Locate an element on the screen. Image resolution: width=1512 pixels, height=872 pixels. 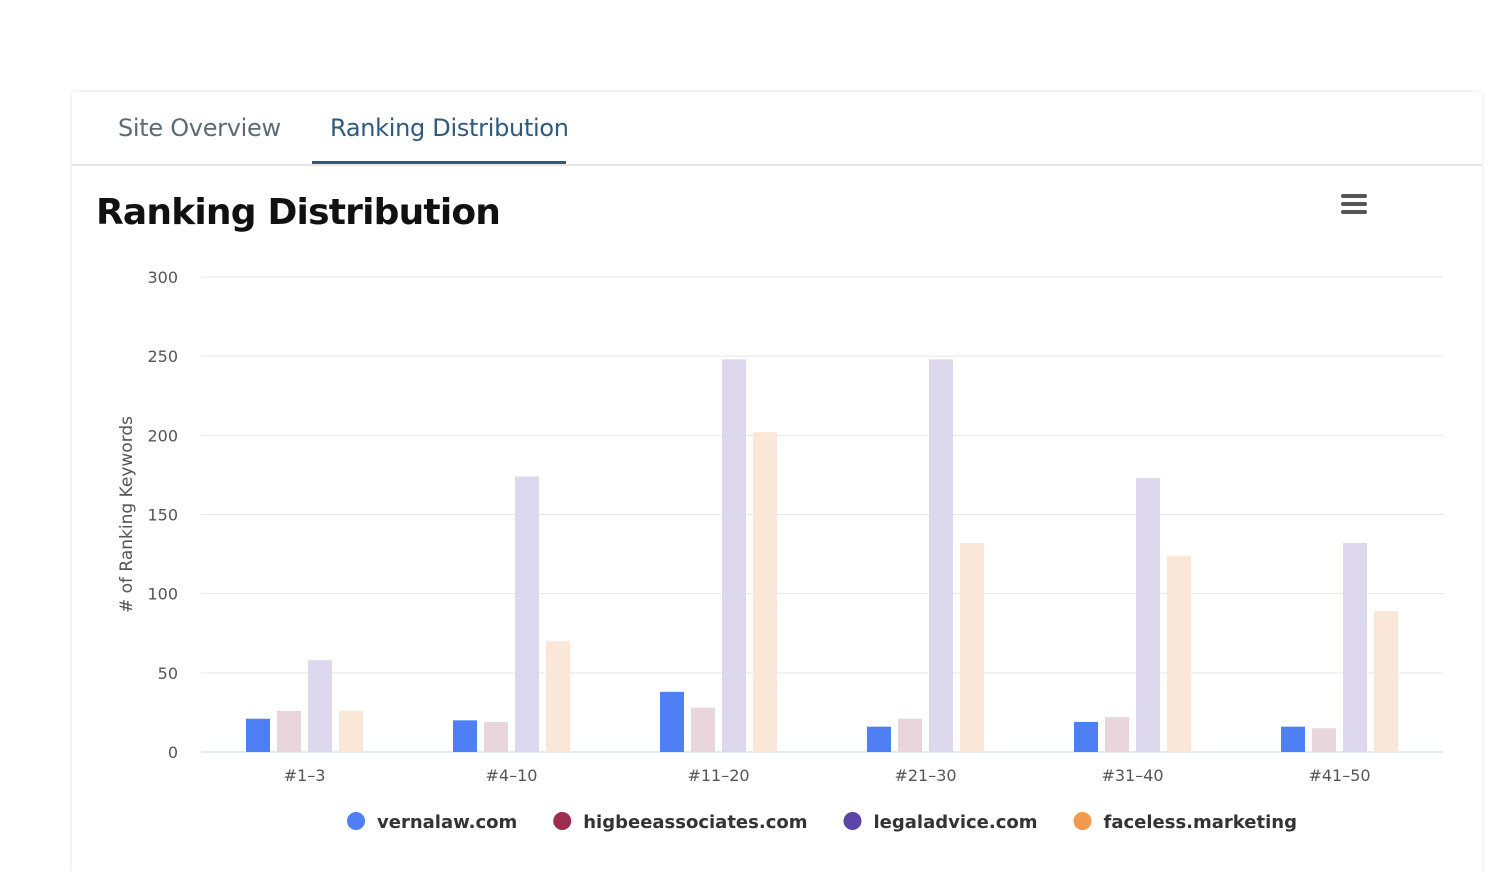
active-tab-indicator is located at coordinates (439, 162).